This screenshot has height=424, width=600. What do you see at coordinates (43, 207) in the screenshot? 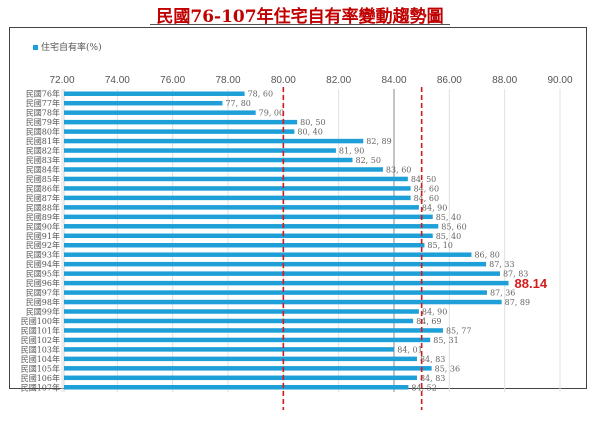
I see `category-label: 民國88年` at bounding box center [43, 207].